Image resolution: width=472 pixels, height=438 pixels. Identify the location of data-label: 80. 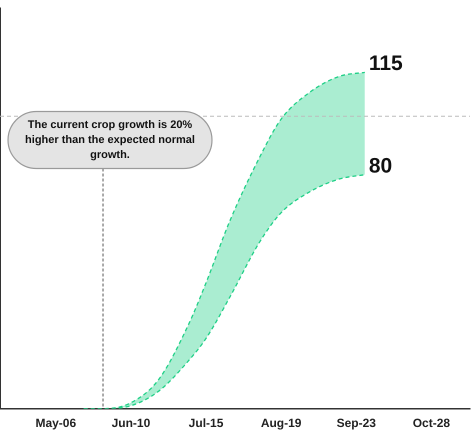
(380, 166).